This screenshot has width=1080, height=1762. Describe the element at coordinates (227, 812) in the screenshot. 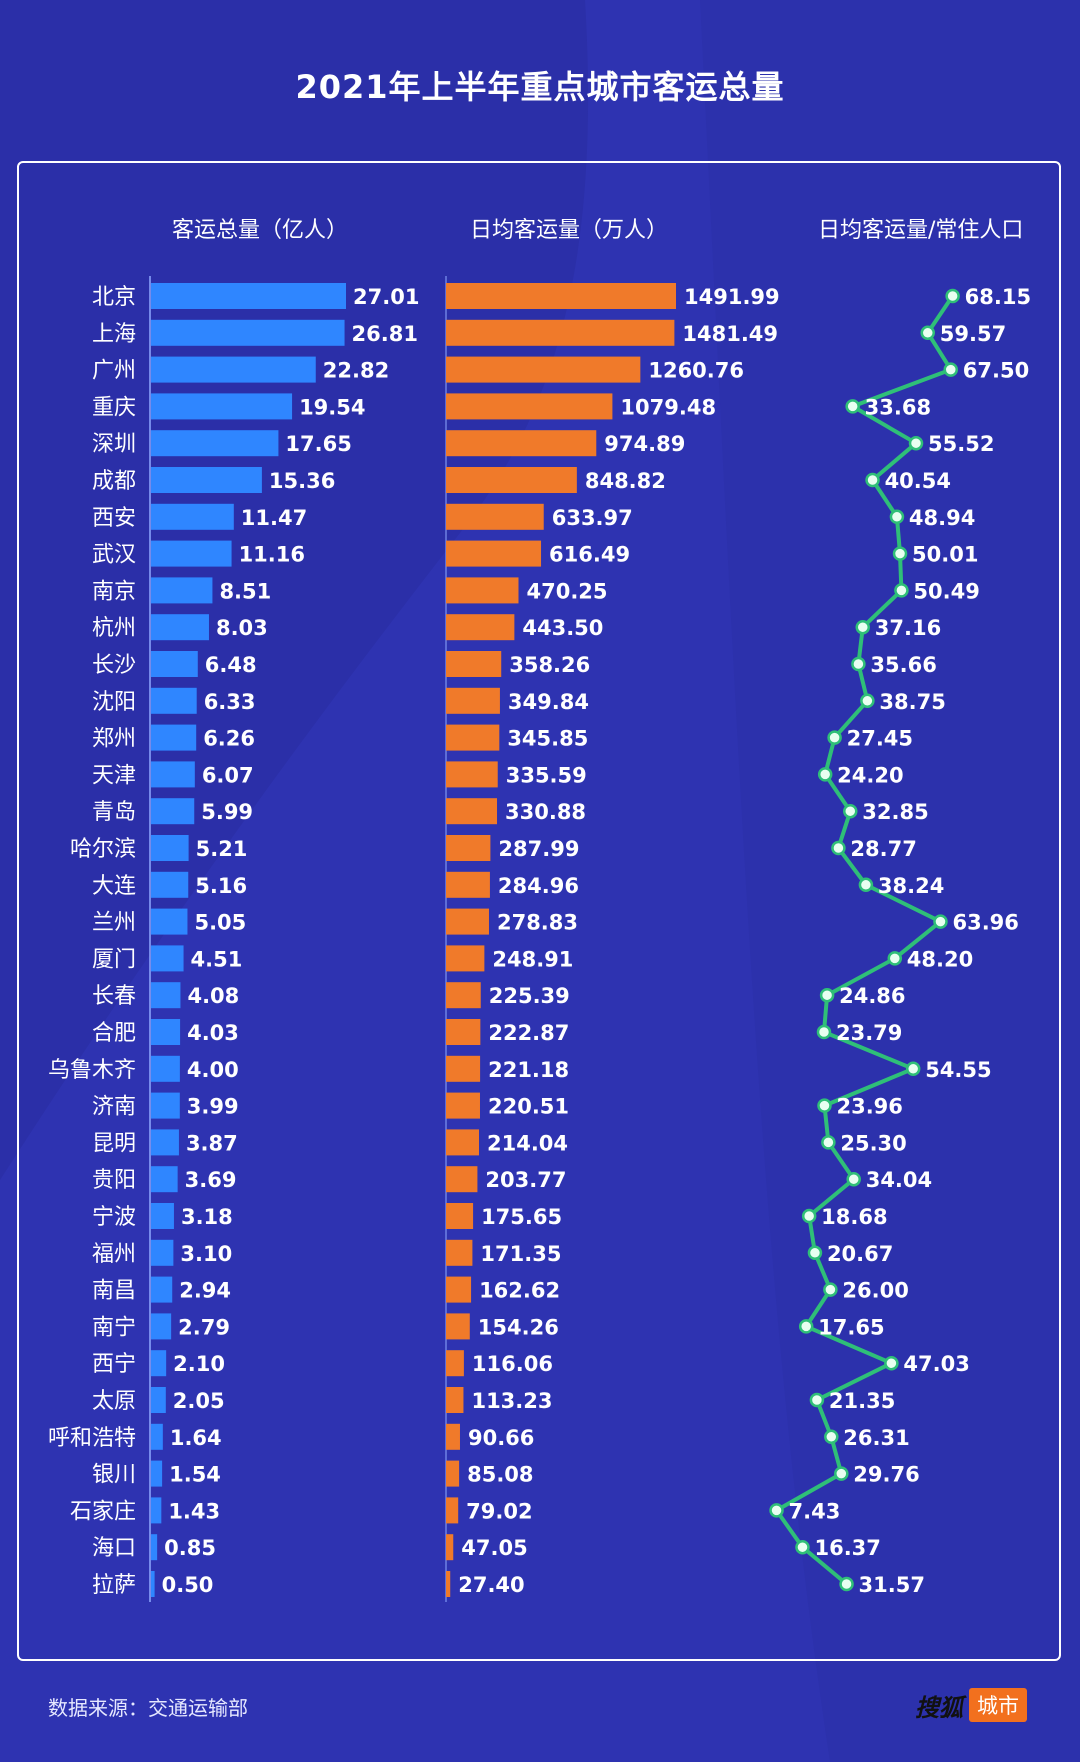

I see `total-value-label: 5.99` at that location.